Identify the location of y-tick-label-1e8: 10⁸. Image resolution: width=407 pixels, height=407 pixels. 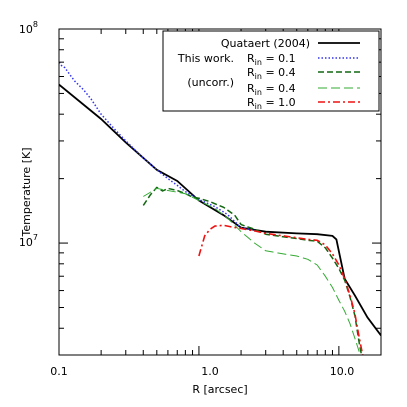
(28, 28).